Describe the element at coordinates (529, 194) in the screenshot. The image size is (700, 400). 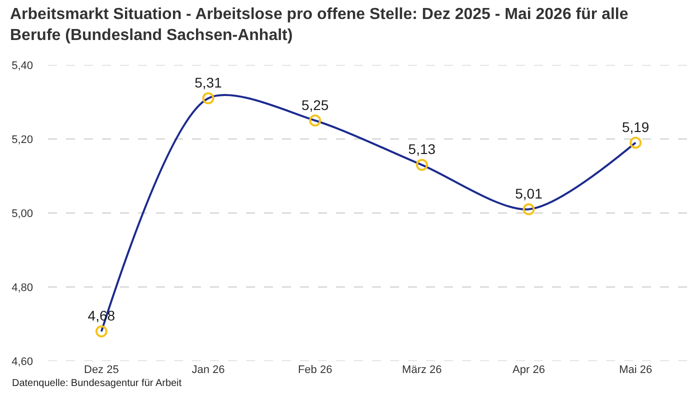
I see `data-label: 5,01` at that location.